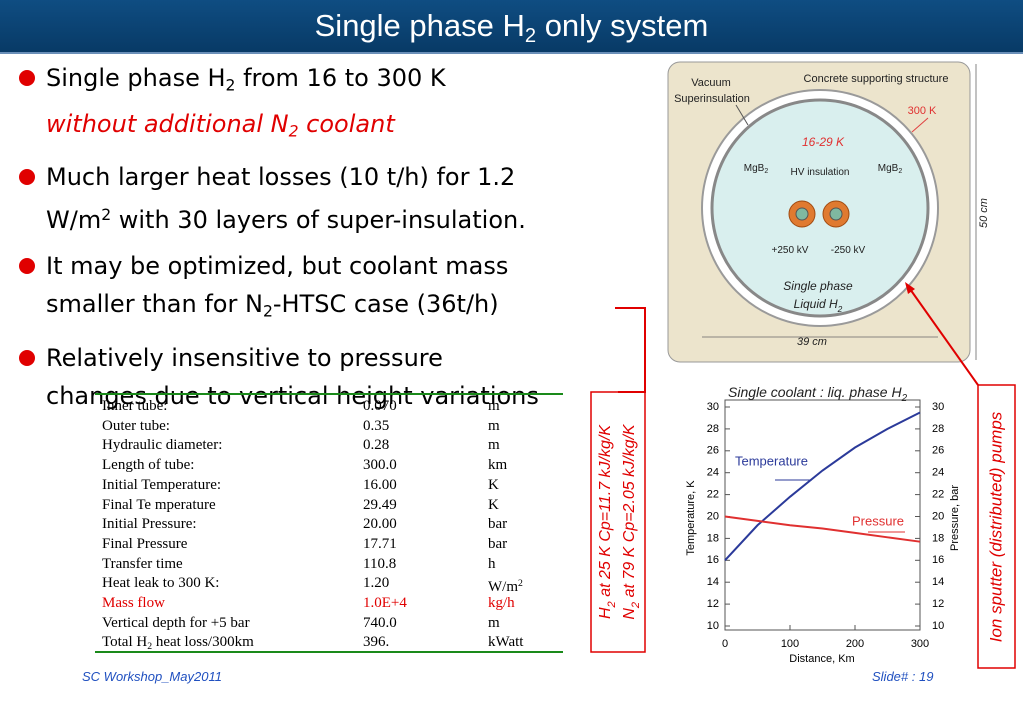 This screenshot has width=1023, height=708. I want to click on table-cell: Length of tube:, so click(148, 465).